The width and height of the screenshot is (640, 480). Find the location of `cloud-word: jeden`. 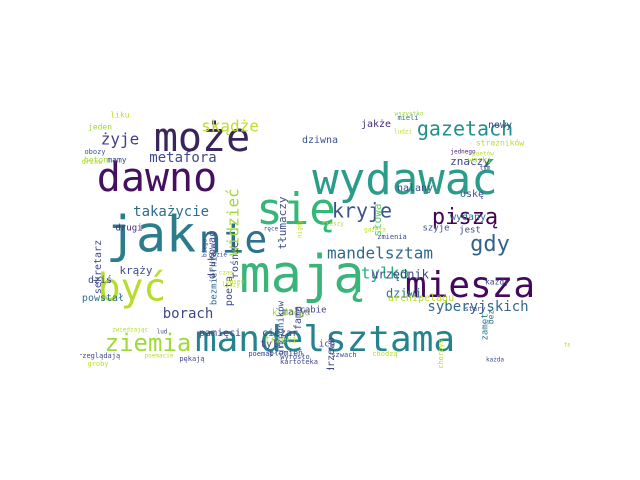

cloud-word: jeden is located at coordinates (100, 127).